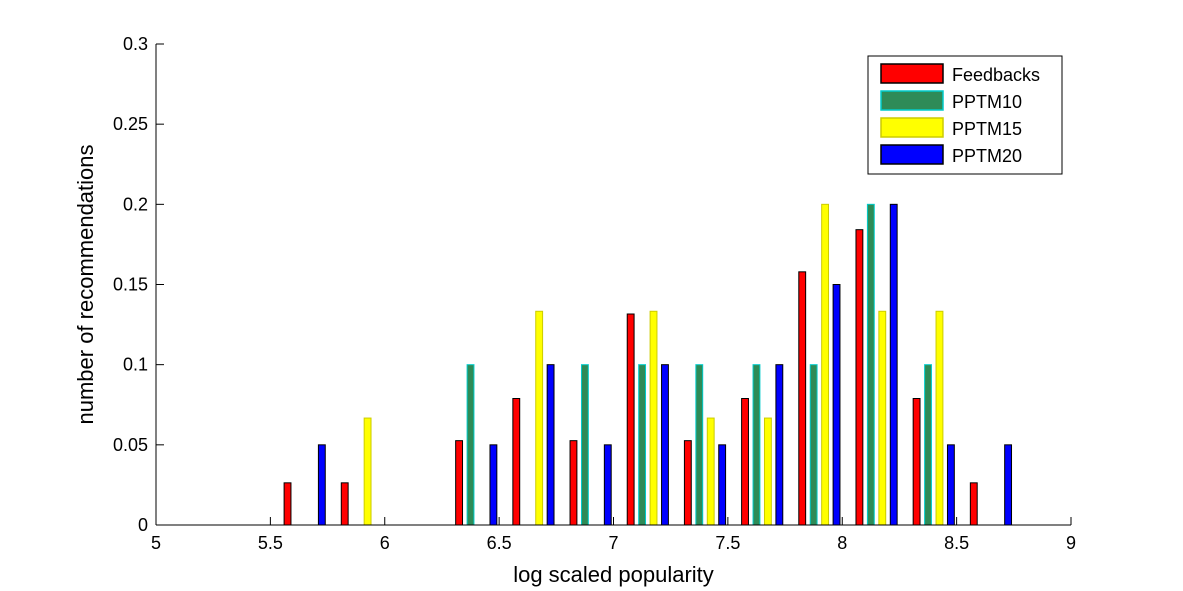 The image size is (1183, 591). Describe the element at coordinates (135, 44) in the screenshot. I see `y-tick-label: 0.3` at that location.